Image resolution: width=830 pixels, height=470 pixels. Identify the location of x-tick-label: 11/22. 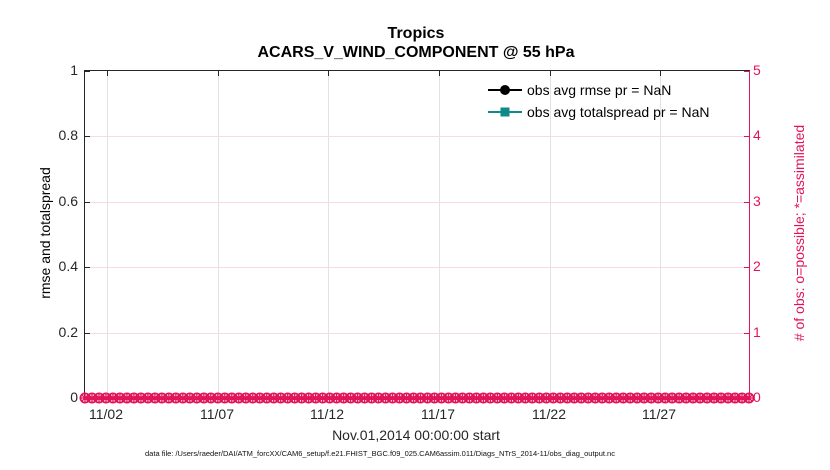
(549, 414).